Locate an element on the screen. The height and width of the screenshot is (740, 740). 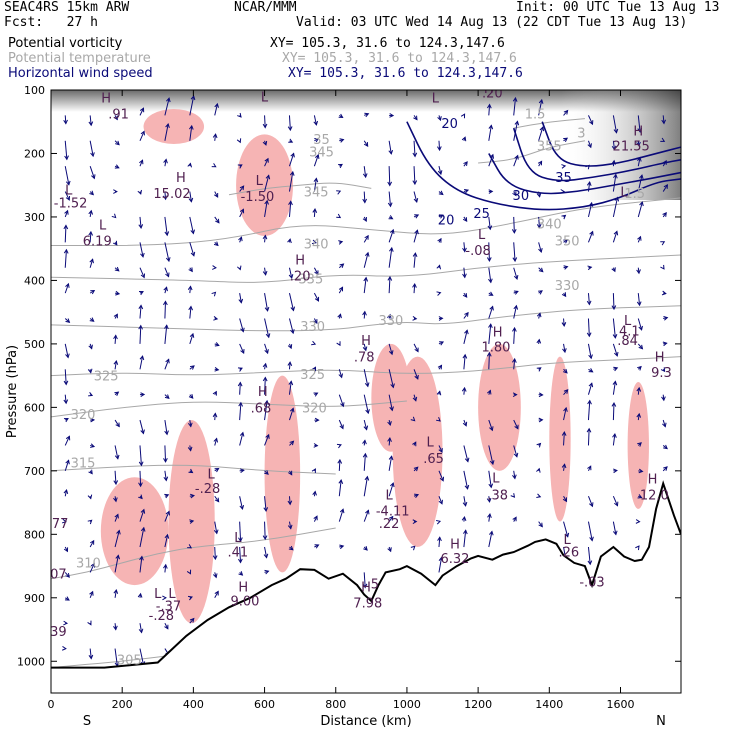
contour-label-10: 340 is located at coordinates (316, 245).